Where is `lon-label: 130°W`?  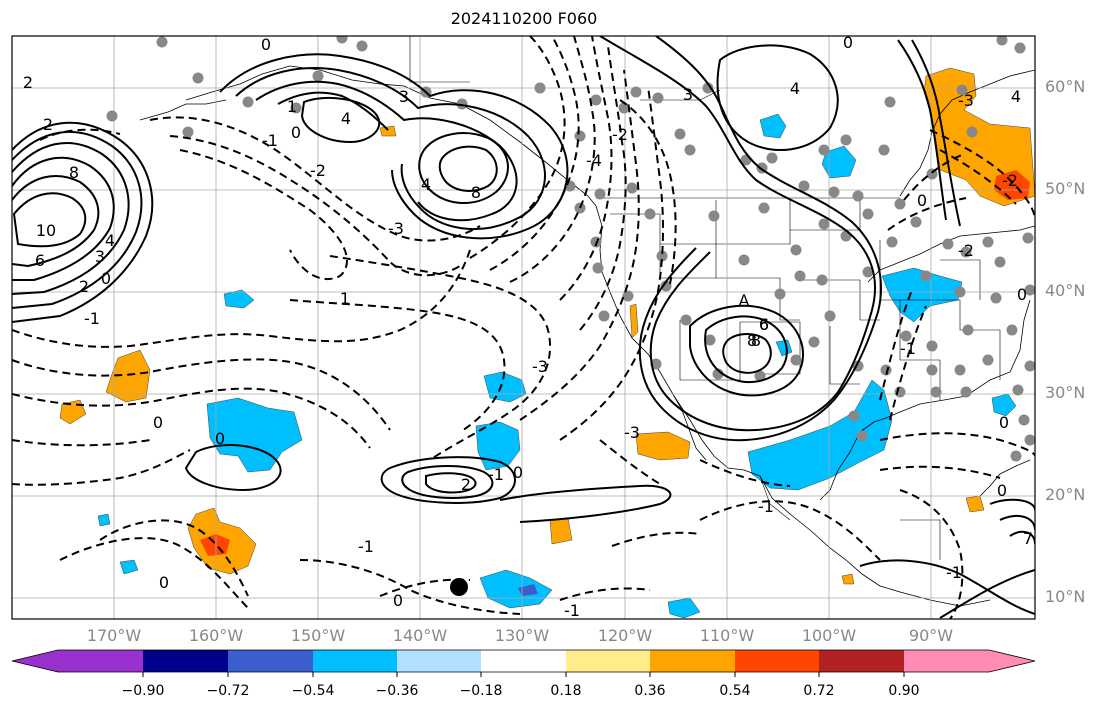 lon-label: 130°W is located at coordinates (522, 635).